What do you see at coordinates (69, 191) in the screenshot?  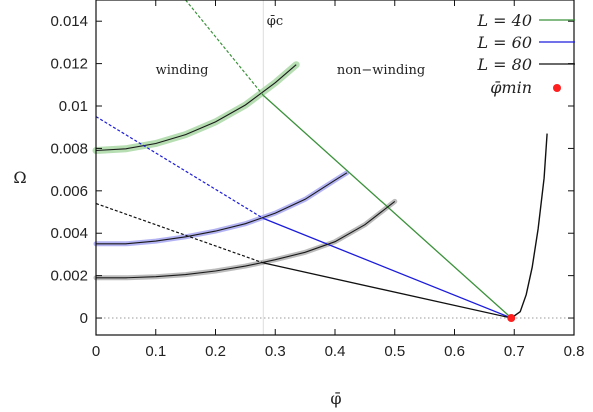 I see `y-tick-label: 0.006` at bounding box center [69, 191].